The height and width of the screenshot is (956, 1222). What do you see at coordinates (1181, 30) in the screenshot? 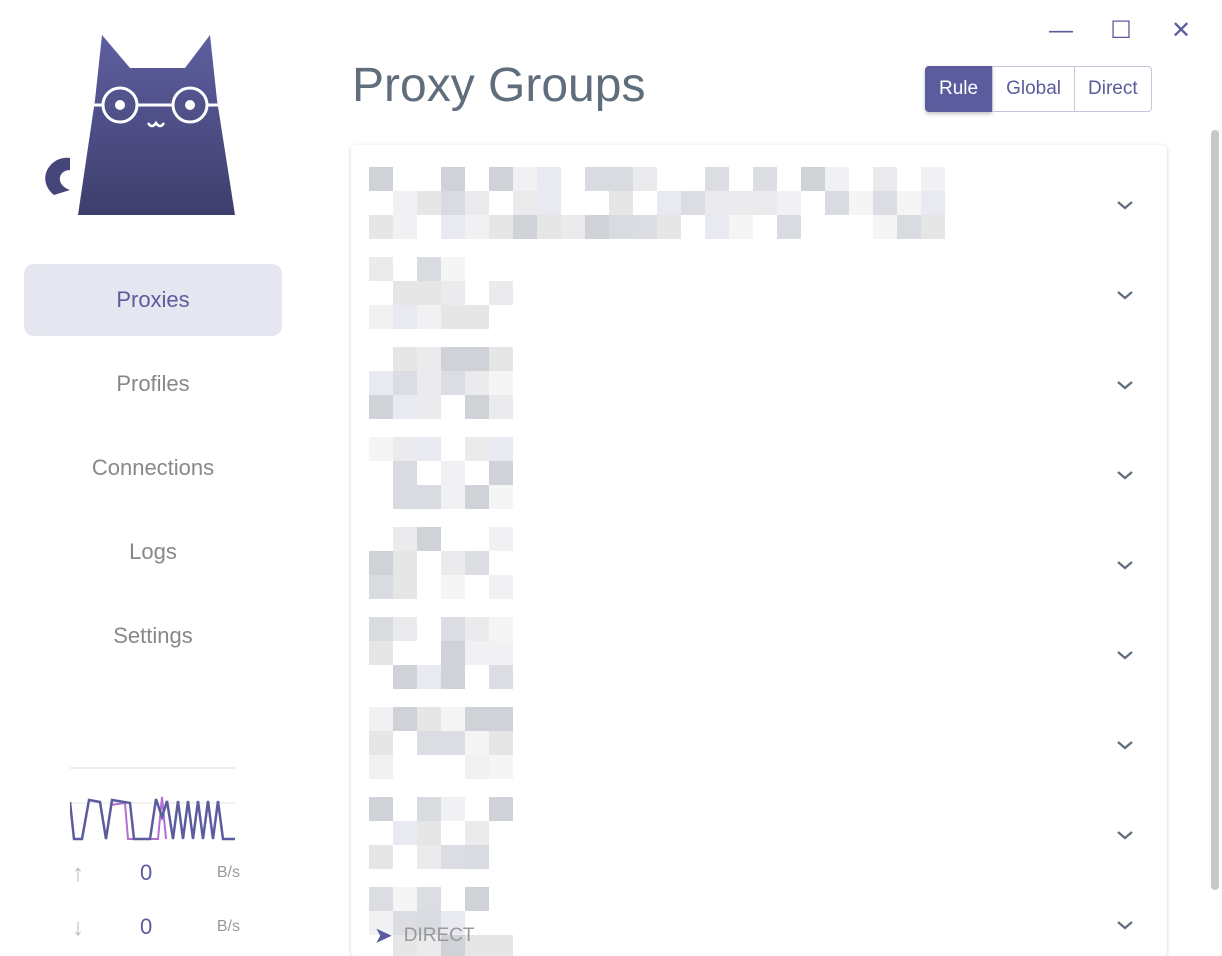
I see `close-button: ✕` at bounding box center [1181, 30].